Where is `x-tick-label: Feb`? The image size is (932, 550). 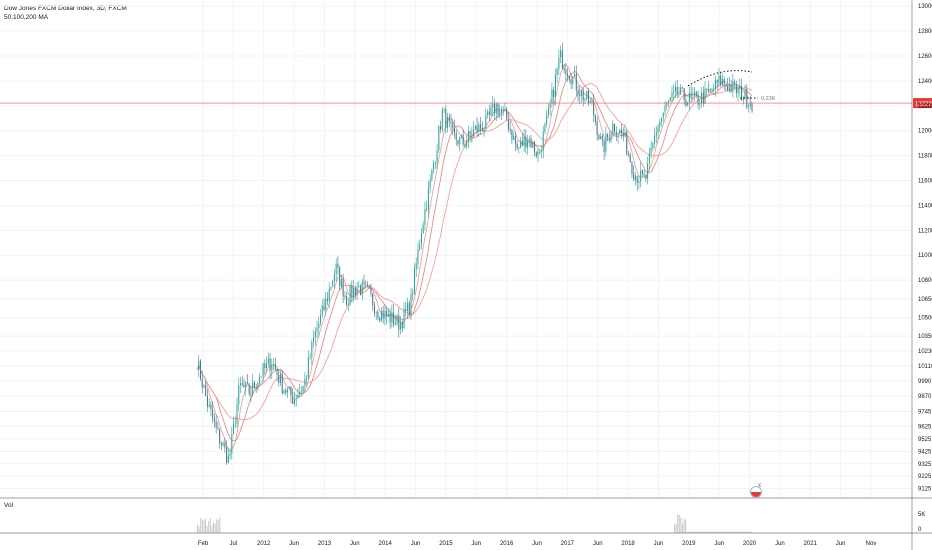
x-tick-label: Feb is located at coordinates (203, 544).